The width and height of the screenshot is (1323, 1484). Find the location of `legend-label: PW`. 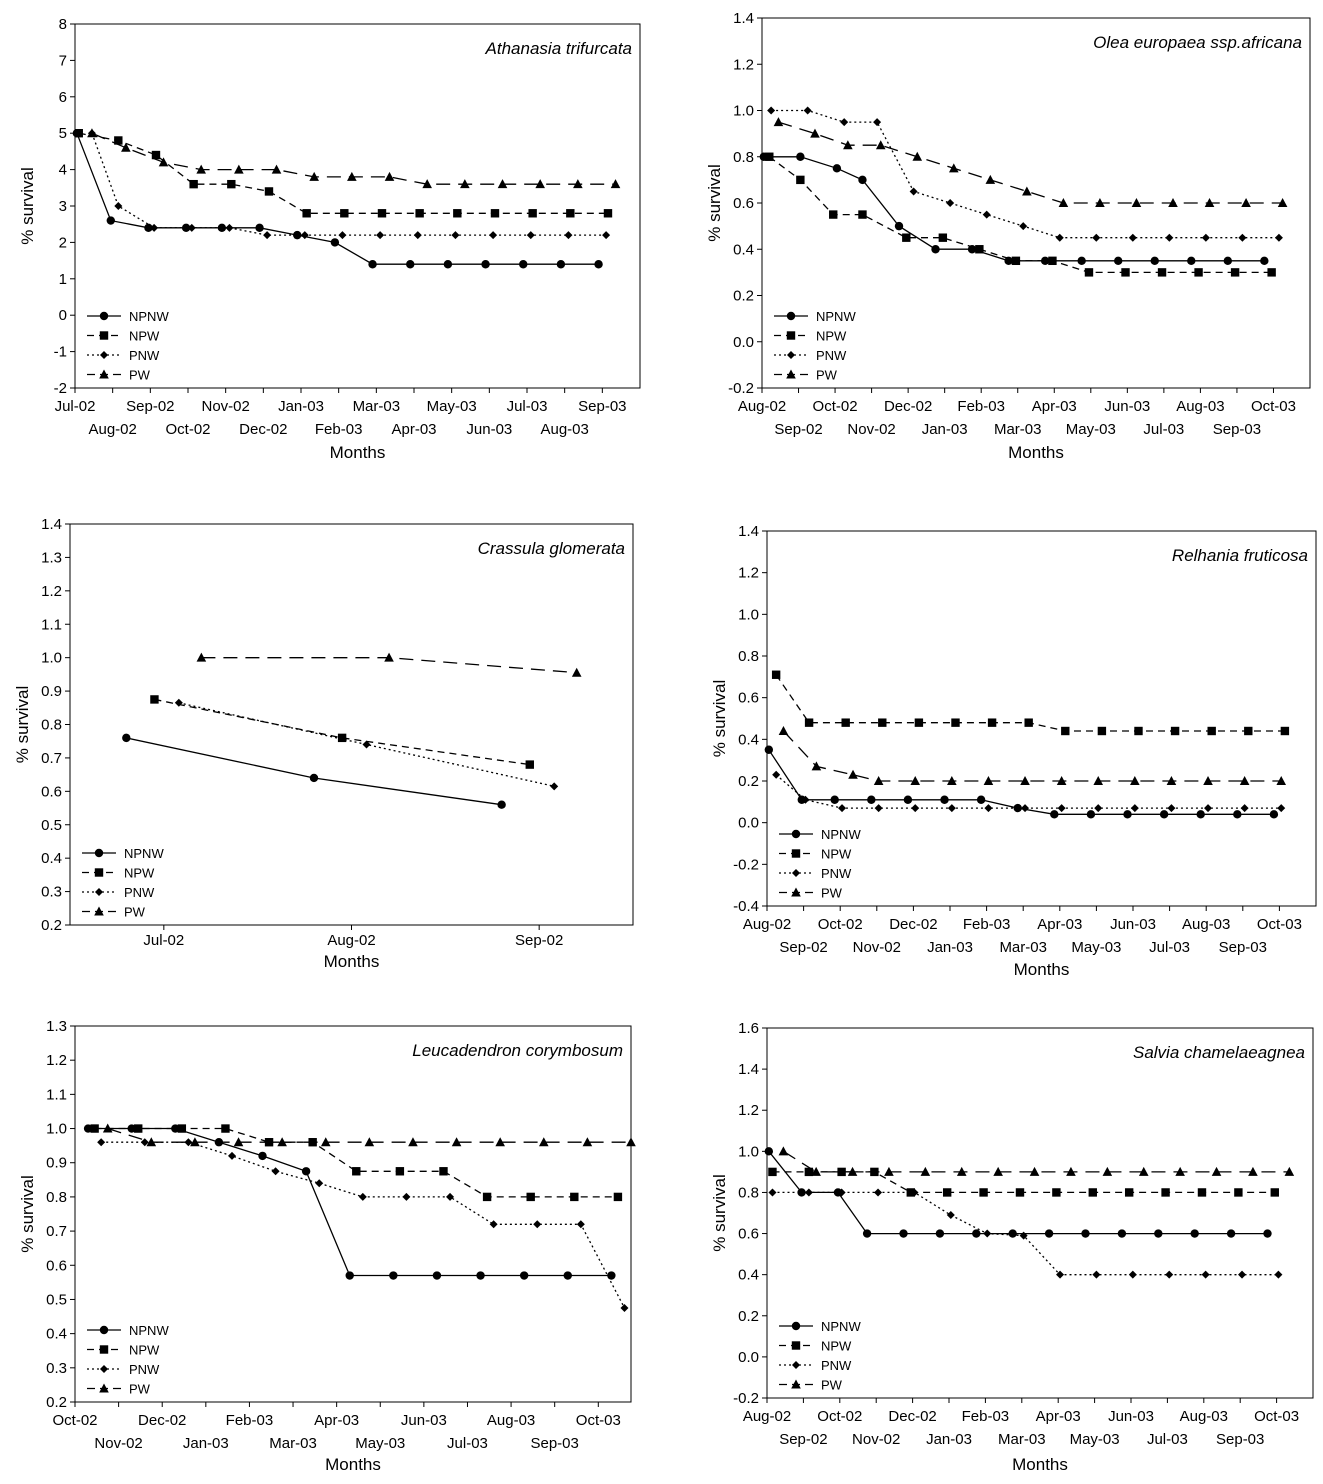

legend-label: PW is located at coordinates (140, 1389).